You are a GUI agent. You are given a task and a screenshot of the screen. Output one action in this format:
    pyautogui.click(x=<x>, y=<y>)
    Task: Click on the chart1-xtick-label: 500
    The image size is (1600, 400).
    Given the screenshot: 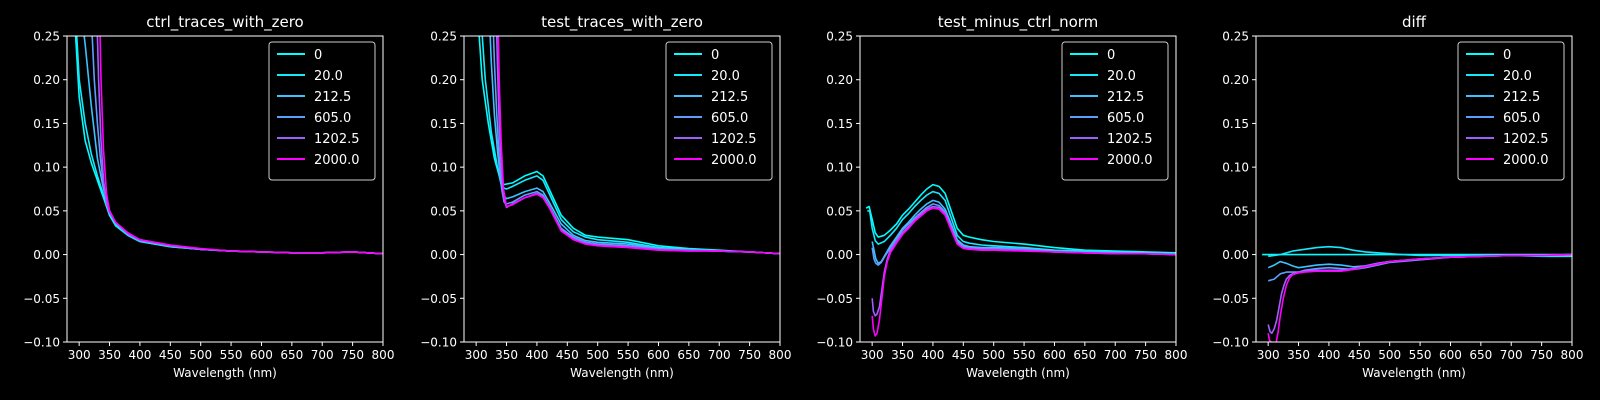 What is the action you would take?
    pyautogui.click(x=200, y=355)
    